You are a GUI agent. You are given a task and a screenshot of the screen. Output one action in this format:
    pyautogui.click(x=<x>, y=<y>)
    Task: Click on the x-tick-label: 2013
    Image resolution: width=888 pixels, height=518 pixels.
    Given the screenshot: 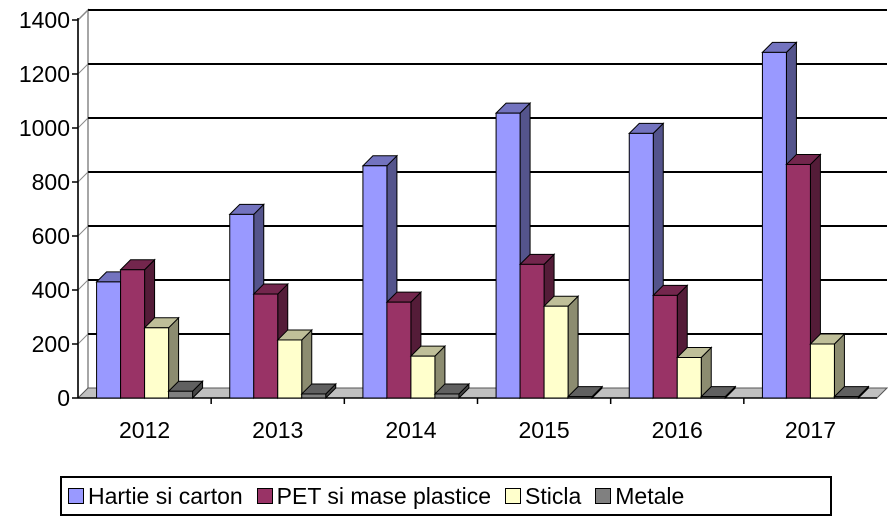 What is the action you would take?
    pyautogui.click(x=277, y=430)
    